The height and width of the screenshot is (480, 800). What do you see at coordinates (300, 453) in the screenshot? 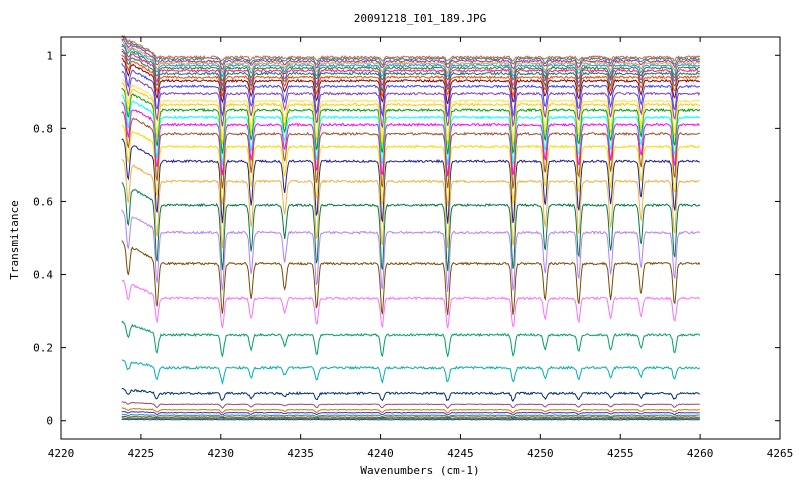
I see `x-tick-label: 4235` at bounding box center [300, 453].